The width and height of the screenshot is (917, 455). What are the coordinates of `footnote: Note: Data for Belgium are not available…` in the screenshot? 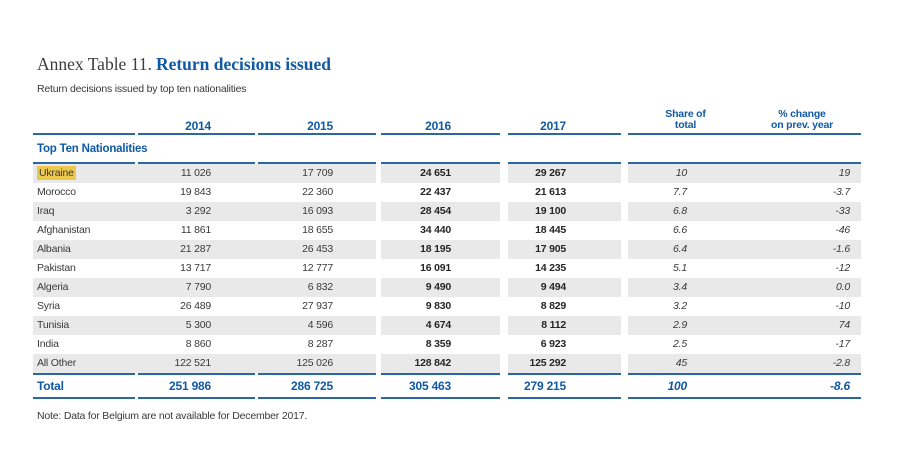 It's located at (172, 416).